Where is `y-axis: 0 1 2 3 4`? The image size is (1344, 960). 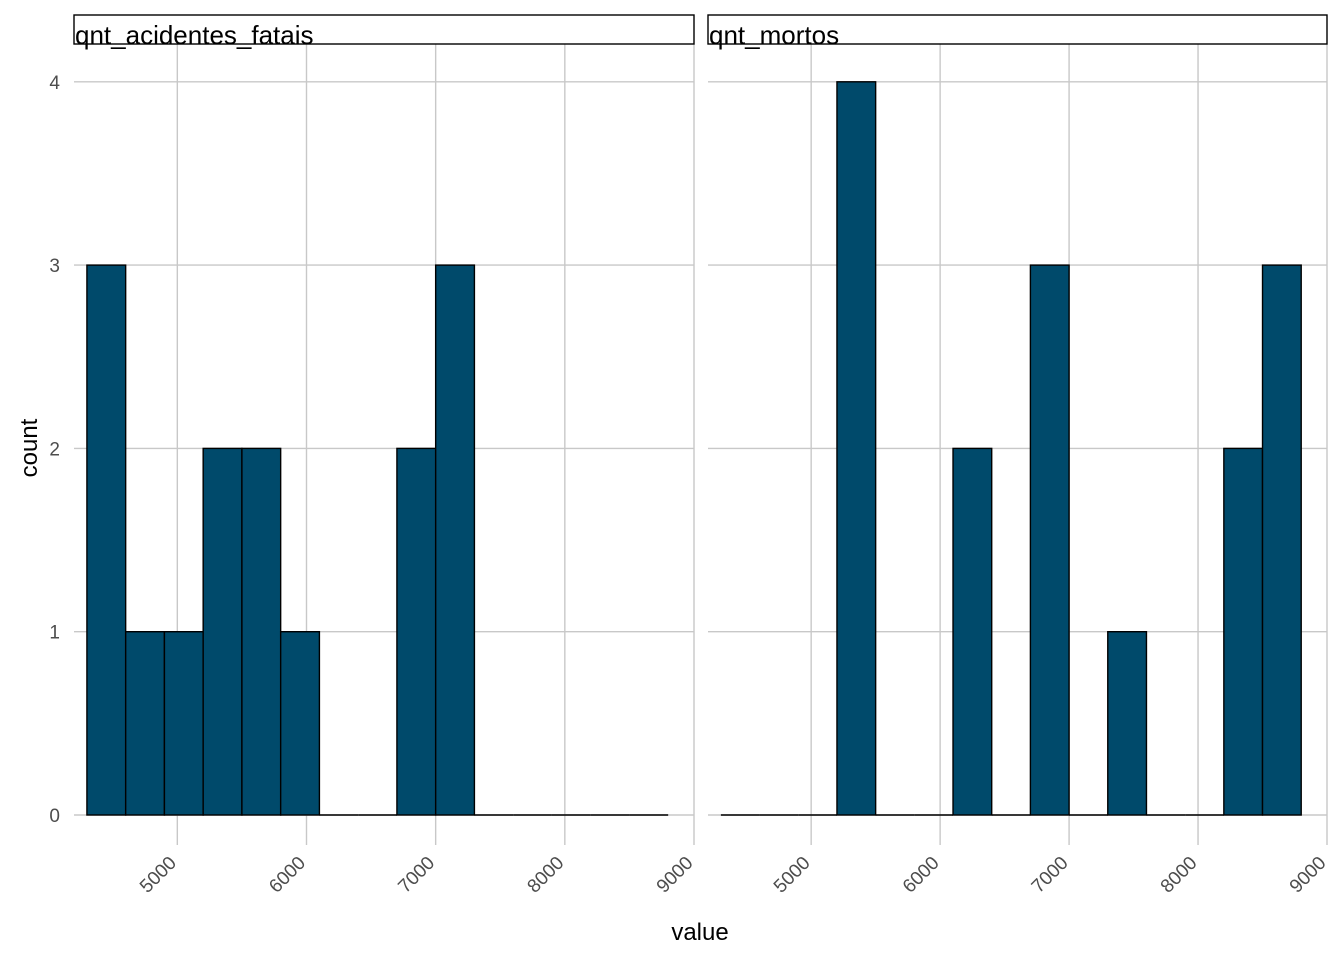 y-axis: 0 1 2 3 4 is located at coordinates (54, 450).